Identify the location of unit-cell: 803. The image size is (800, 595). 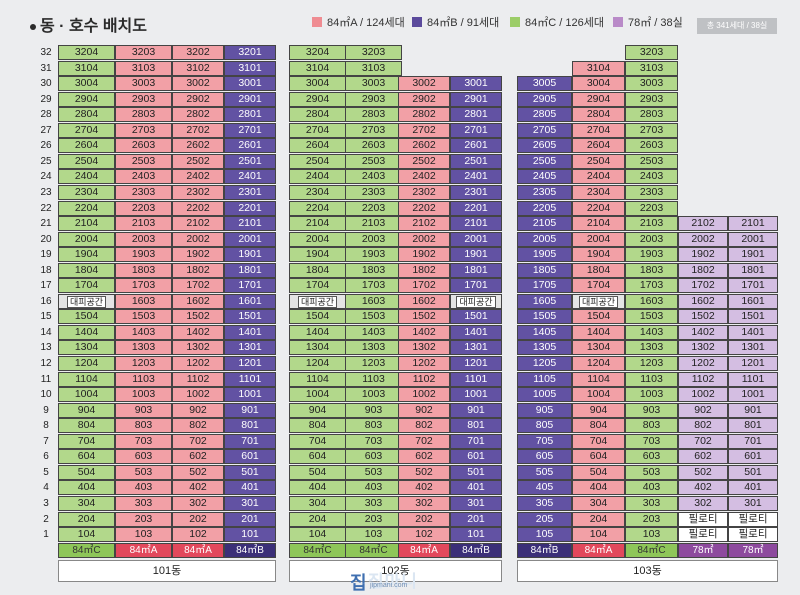
(373, 426).